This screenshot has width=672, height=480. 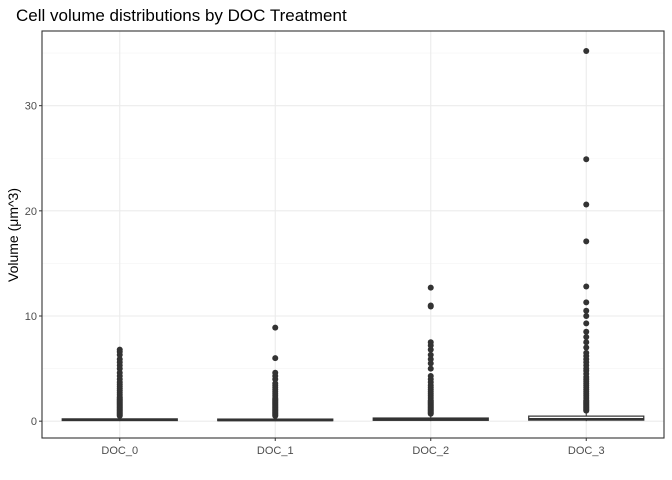 What do you see at coordinates (586, 451) in the screenshot?
I see `x-tick-label: DOC_3` at bounding box center [586, 451].